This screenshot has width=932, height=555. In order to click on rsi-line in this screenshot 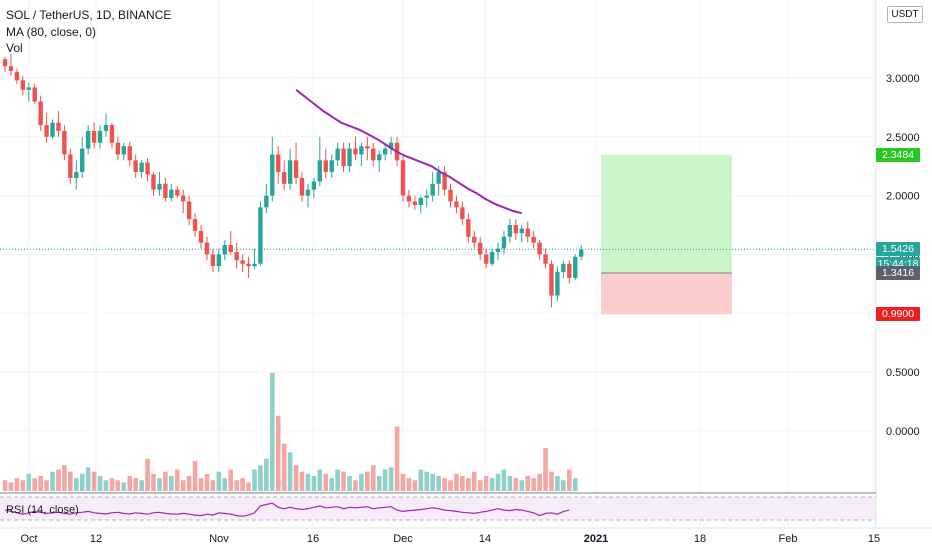, I will do `click(287, 509)`.